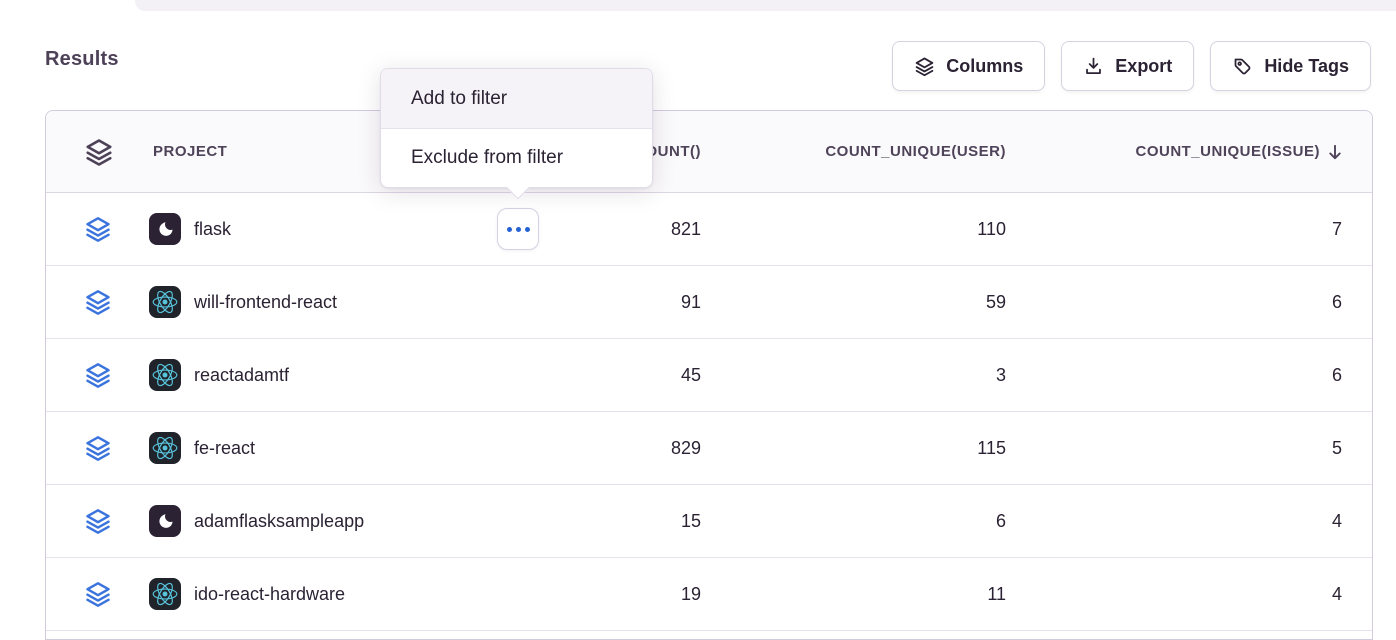 The image size is (1396, 640). What do you see at coordinates (1336, 447) in the screenshot?
I see `cell-count-unique-issue: 5` at bounding box center [1336, 447].